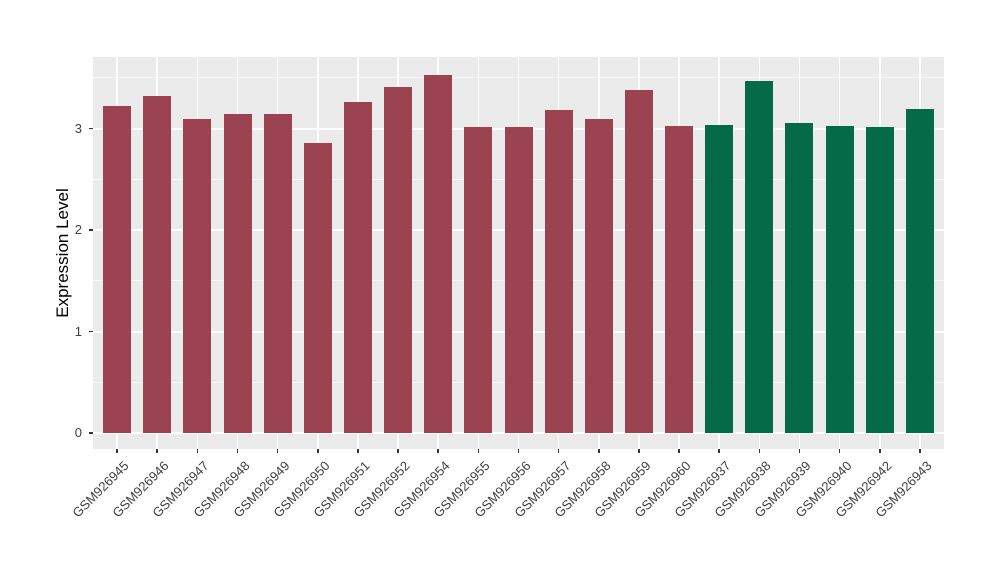 Image resolution: width=1000 pixels, height=580 pixels. Describe the element at coordinates (879, 280) in the screenshot. I see `bar-GSM926942` at that location.